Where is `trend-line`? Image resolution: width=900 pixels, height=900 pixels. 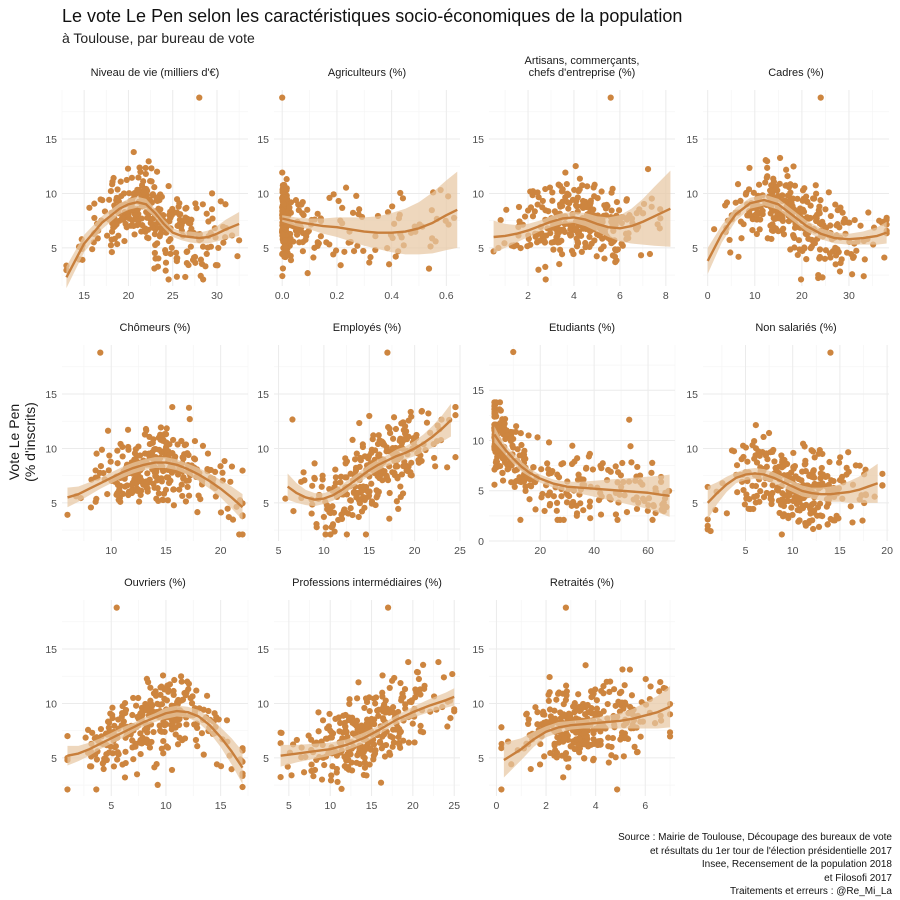 trend-line is located at coordinates (369, 460).